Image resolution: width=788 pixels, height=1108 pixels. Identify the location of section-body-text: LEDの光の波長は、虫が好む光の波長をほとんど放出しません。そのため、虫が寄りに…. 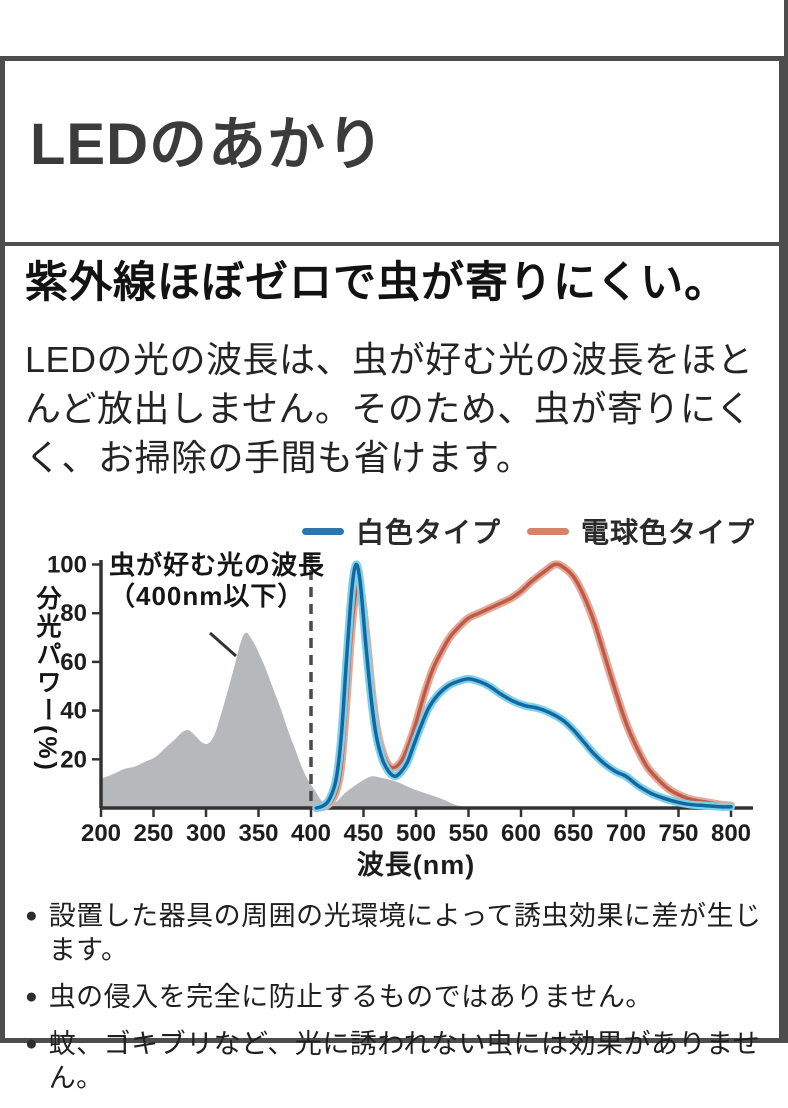
(389, 408).